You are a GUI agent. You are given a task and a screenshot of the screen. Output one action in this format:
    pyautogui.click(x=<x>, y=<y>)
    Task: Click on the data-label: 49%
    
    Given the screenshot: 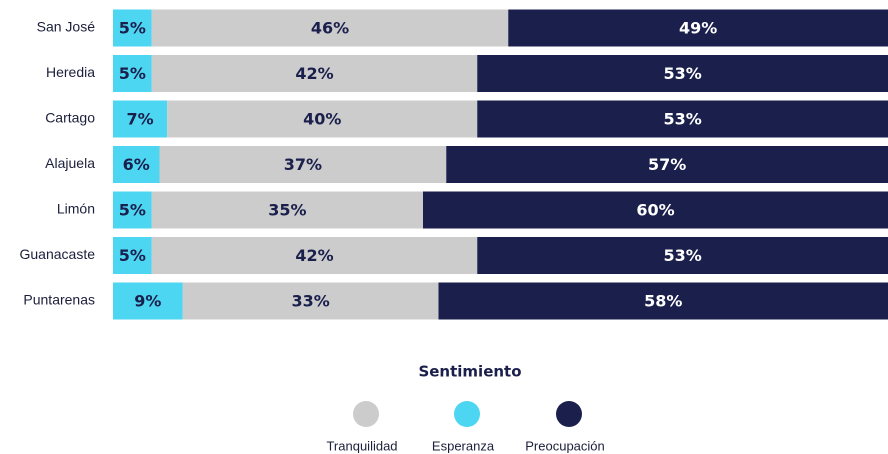 What is the action you would take?
    pyautogui.click(x=698, y=28)
    